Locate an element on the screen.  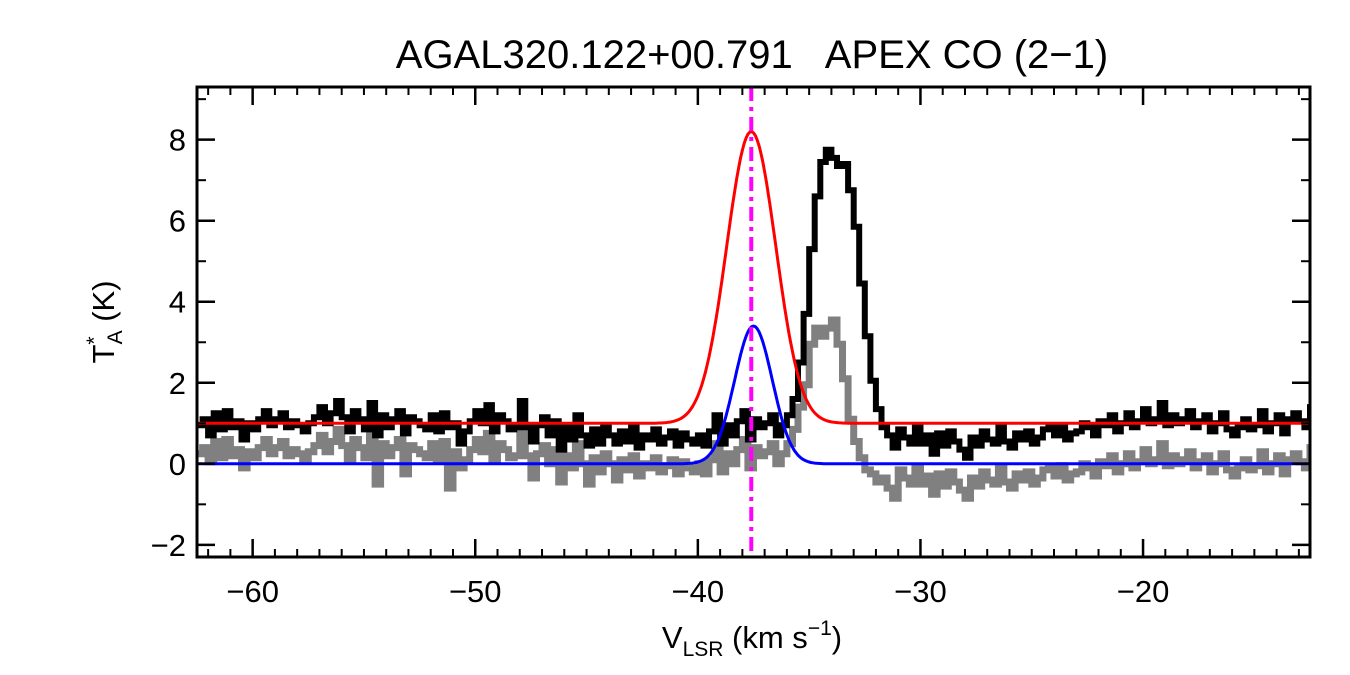
x-tick-label: −20 is located at coordinates (1143, 591).